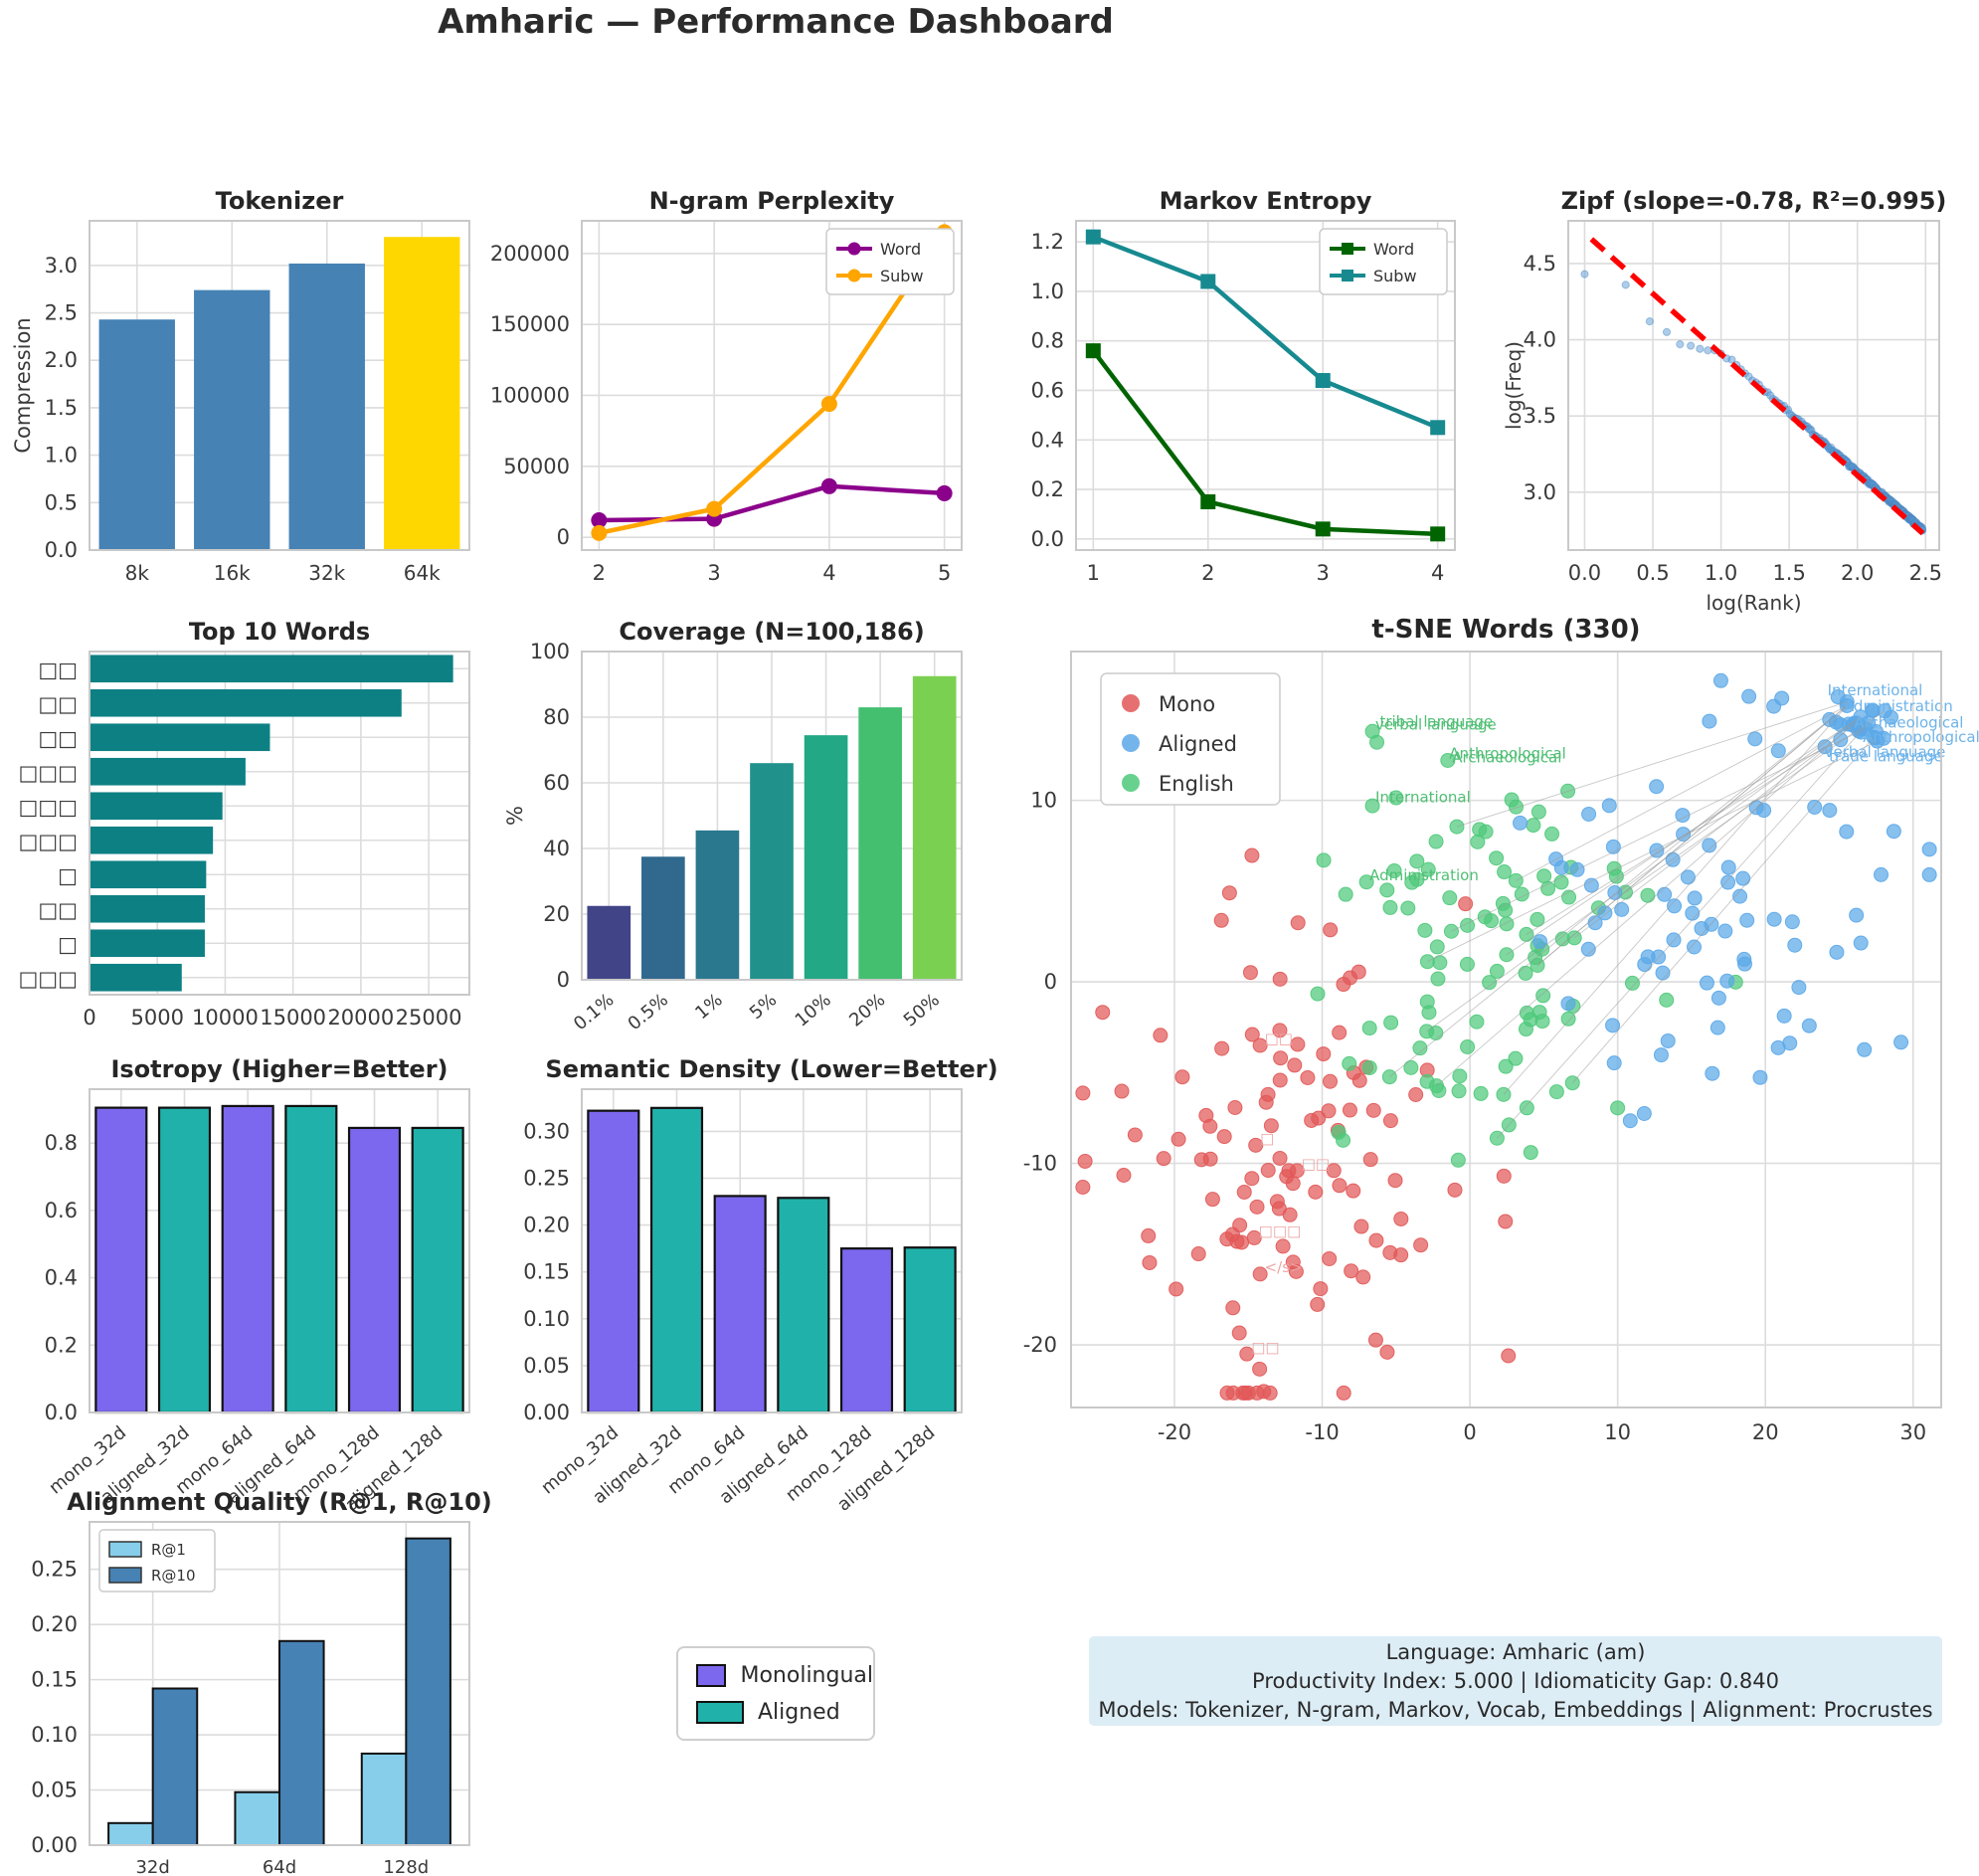  Describe the element at coordinates (1265, 332) in the screenshot. I see `markov-line-Subw` at that location.